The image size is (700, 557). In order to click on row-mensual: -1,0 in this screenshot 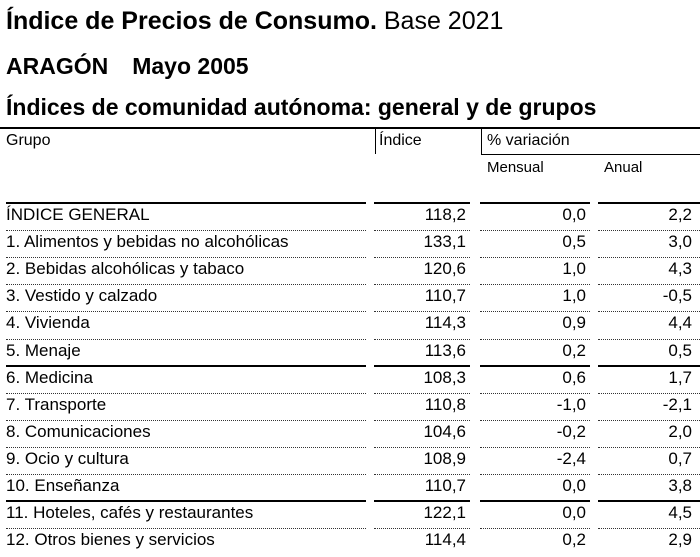, I will do `click(571, 404)`.